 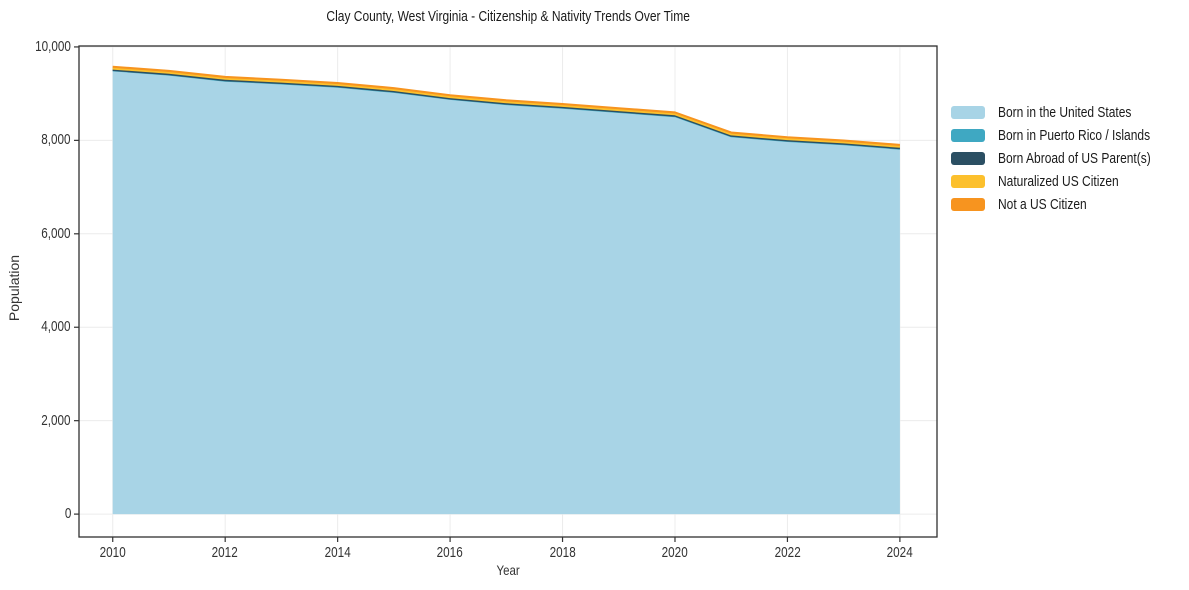 I want to click on y-tick-label-text: 2,000, so click(x=56, y=420).